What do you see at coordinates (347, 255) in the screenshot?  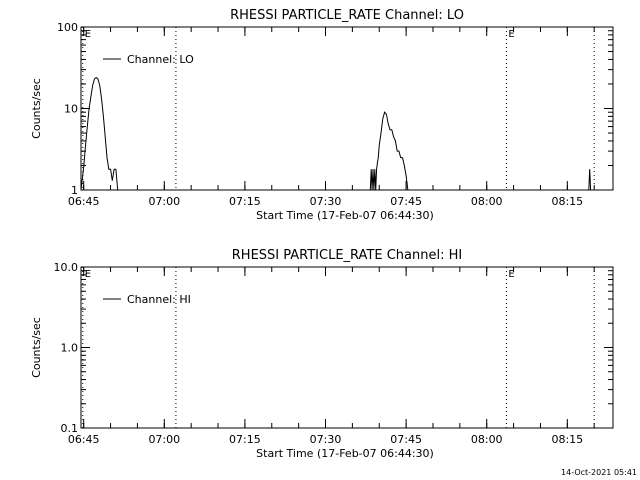 I see `chart-title: RHESSI PARTICLE_RATE Channel: HI` at bounding box center [347, 255].